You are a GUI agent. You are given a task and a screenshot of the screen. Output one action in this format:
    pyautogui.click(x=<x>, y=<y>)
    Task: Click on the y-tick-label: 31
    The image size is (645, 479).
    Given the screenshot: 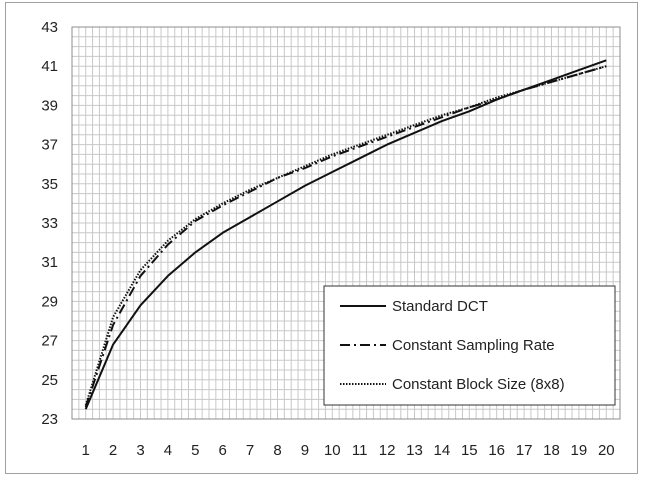 What is the action you would take?
    pyautogui.click(x=49, y=262)
    